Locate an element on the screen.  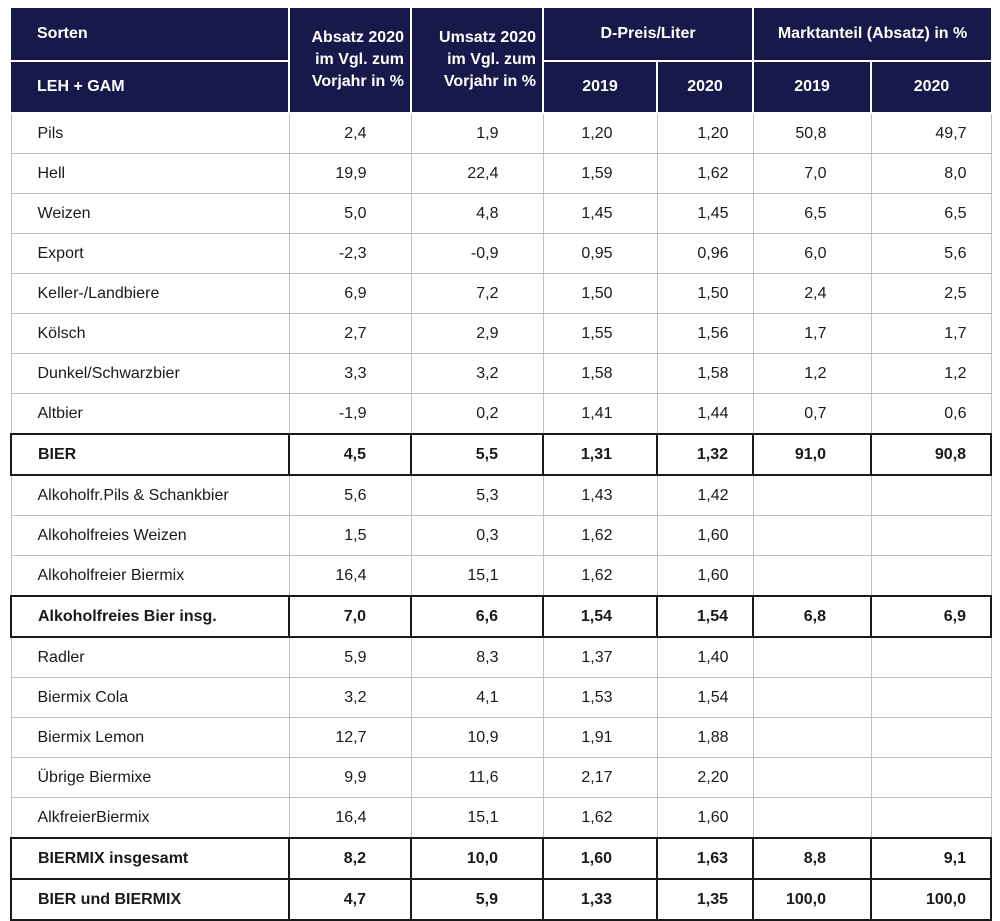
cell-sorte: BIERMIX insgesamt is located at coordinates (150, 858).